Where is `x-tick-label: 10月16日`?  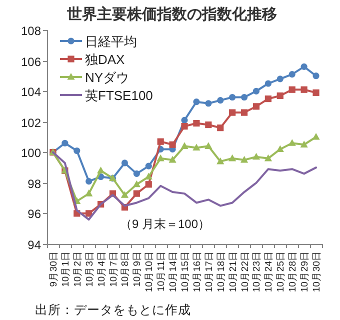
x-tick-label: 10月16日 is located at coordinates (197, 271).